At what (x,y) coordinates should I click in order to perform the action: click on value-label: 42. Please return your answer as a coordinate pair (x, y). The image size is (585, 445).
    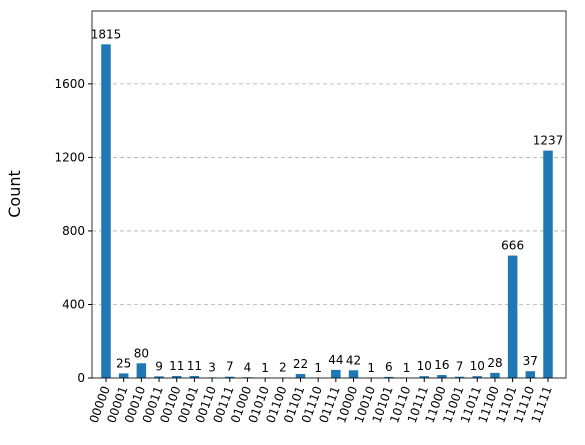
    Looking at the image, I should click on (353, 360).